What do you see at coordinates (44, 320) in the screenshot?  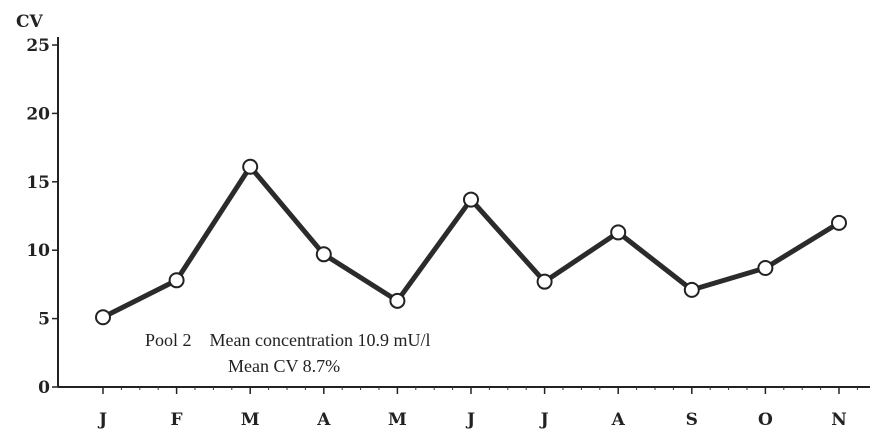 I see `y-tick-label: 5` at bounding box center [44, 320].